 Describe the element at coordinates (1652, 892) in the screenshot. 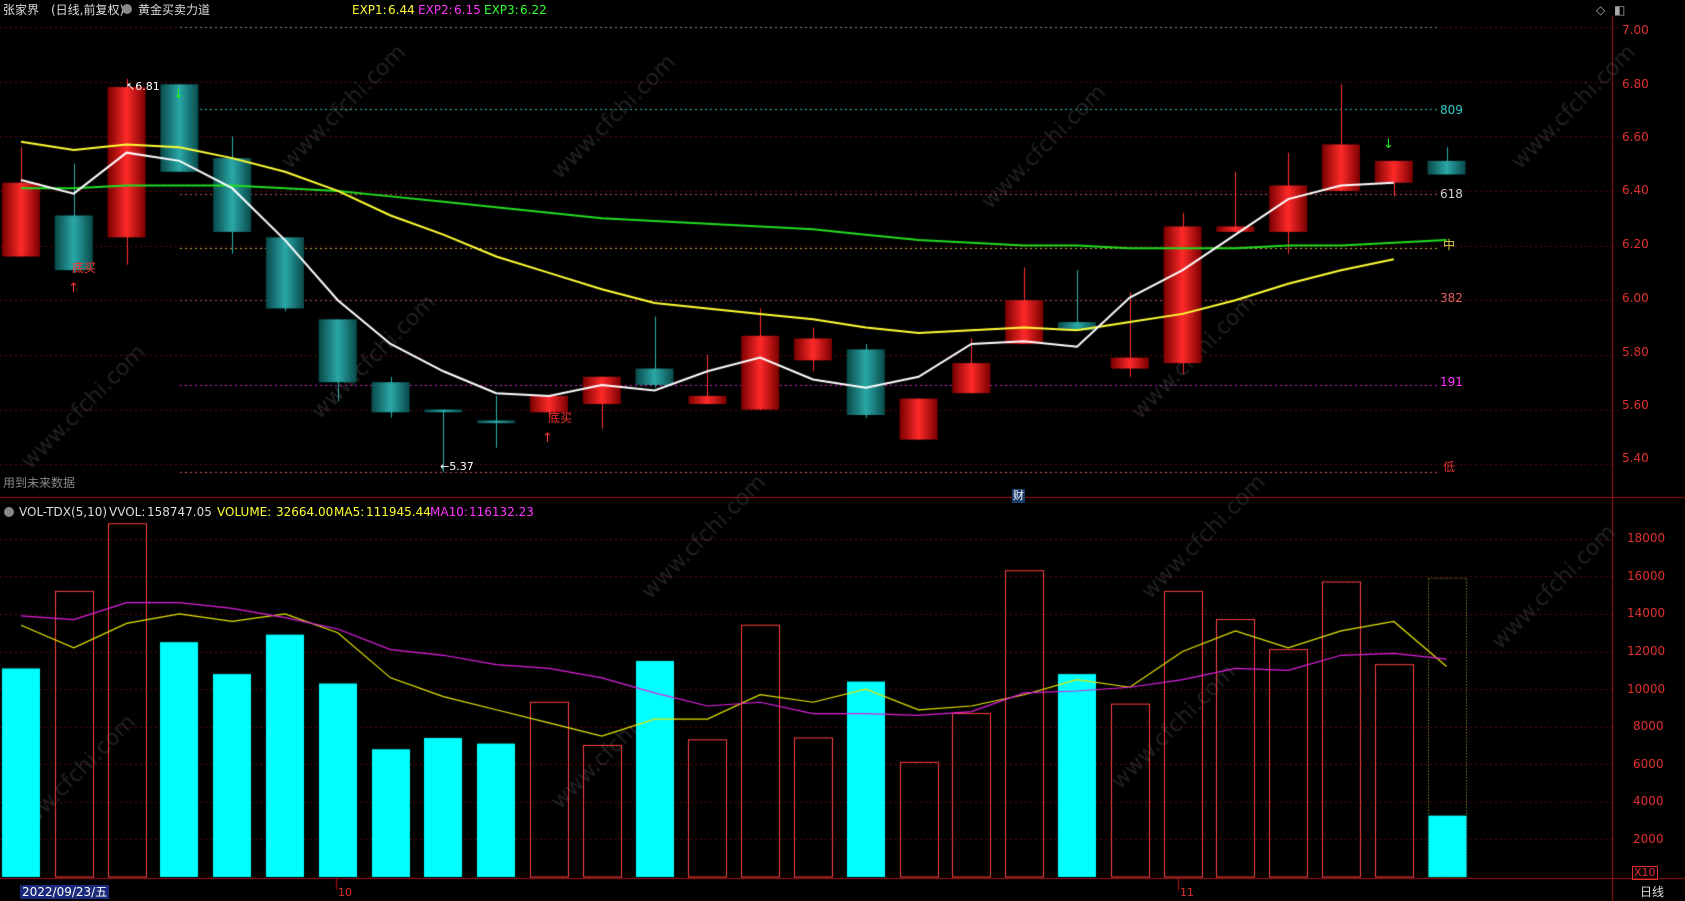

I see `period-button: 日线` at that location.